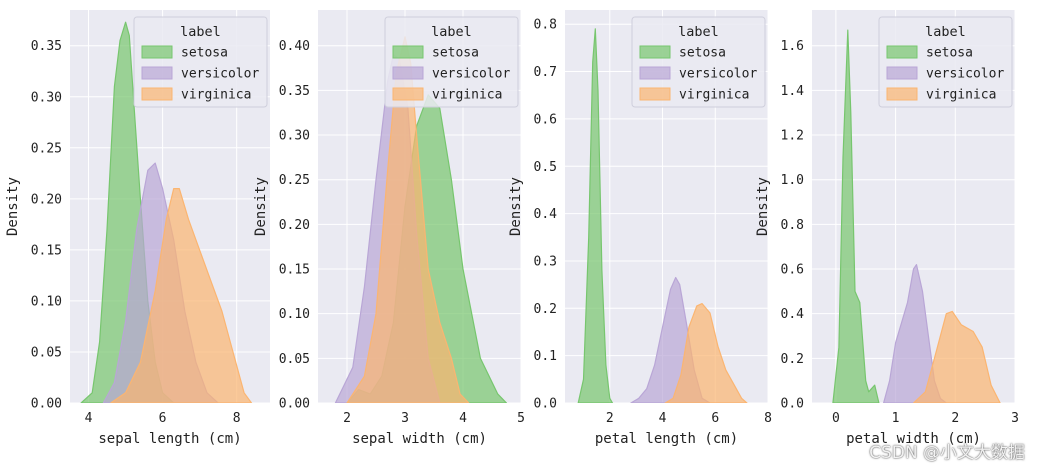 Image resolution: width=1039 pixels, height=471 pixels. I want to click on y-tick-label: 0.40, so click(294, 46).